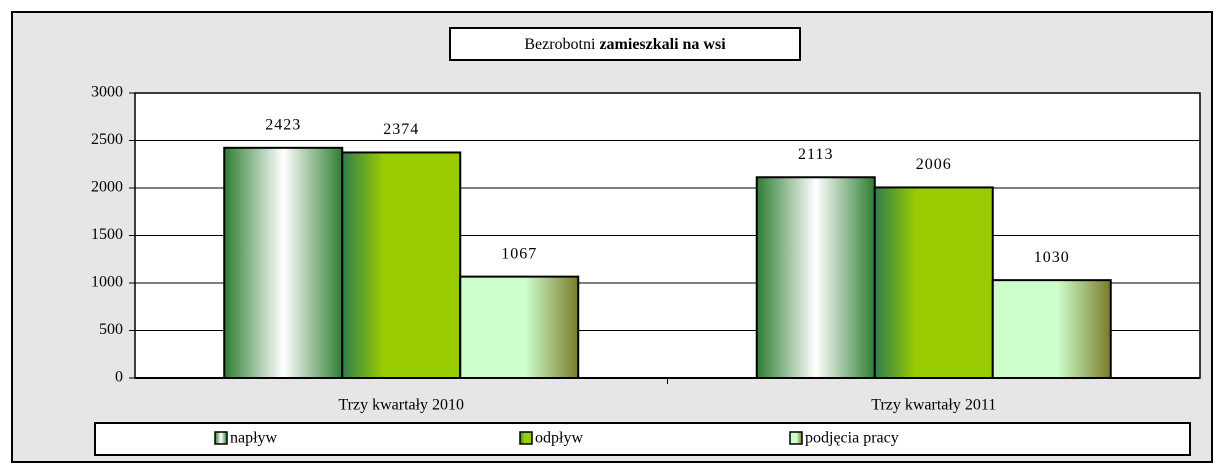  What do you see at coordinates (815, 154) in the screenshot?
I see `data-label: 2113` at bounding box center [815, 154].